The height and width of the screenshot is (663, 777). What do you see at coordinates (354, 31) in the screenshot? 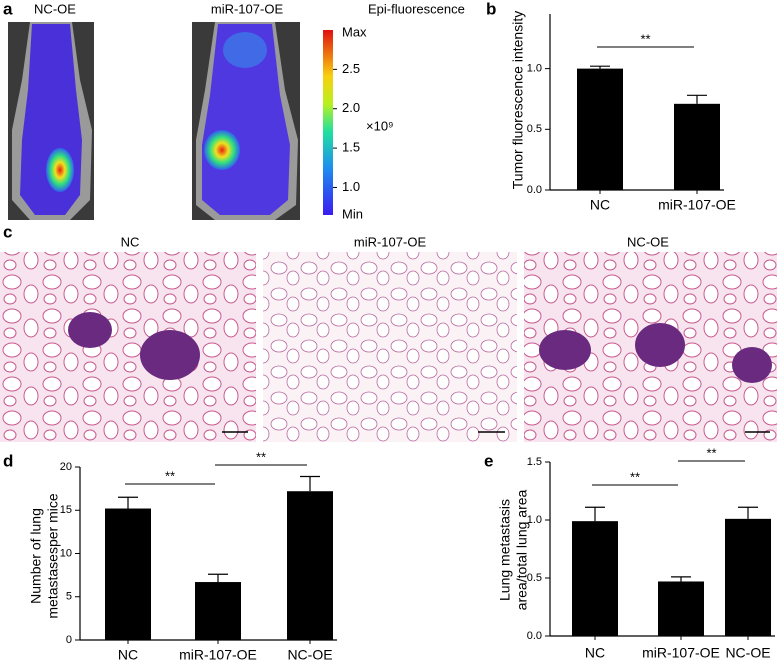
I see `colorbar-max: Max` at bounding box center [354, 31].